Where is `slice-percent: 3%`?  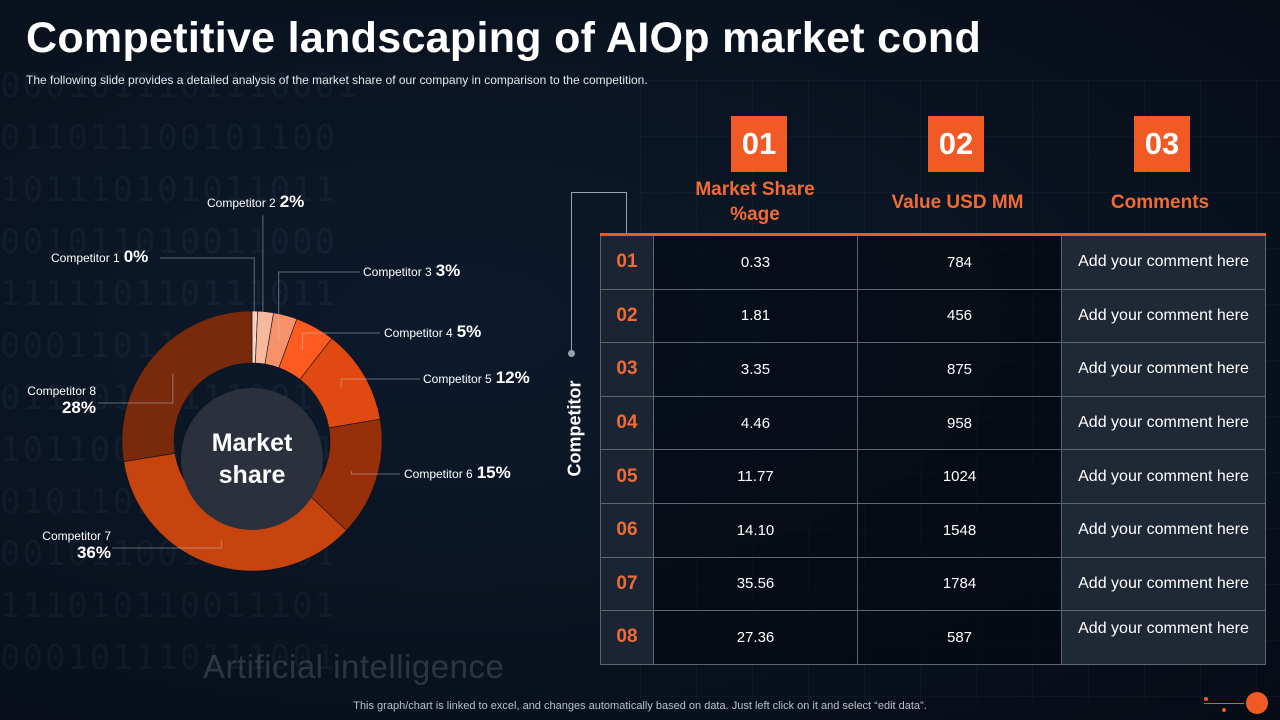 slice-percent: 3% is located at coordinates (448, 270).